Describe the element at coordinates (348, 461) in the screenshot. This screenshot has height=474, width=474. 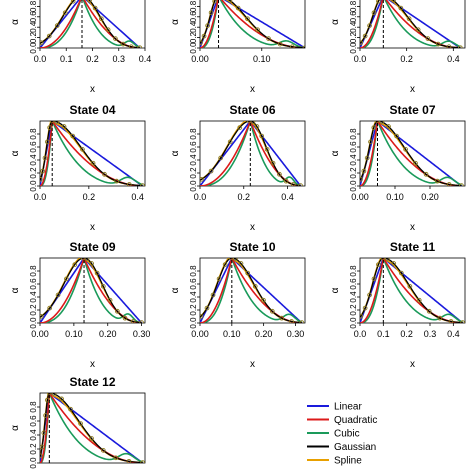
I see `legend-label-spline: Spline` at that location.